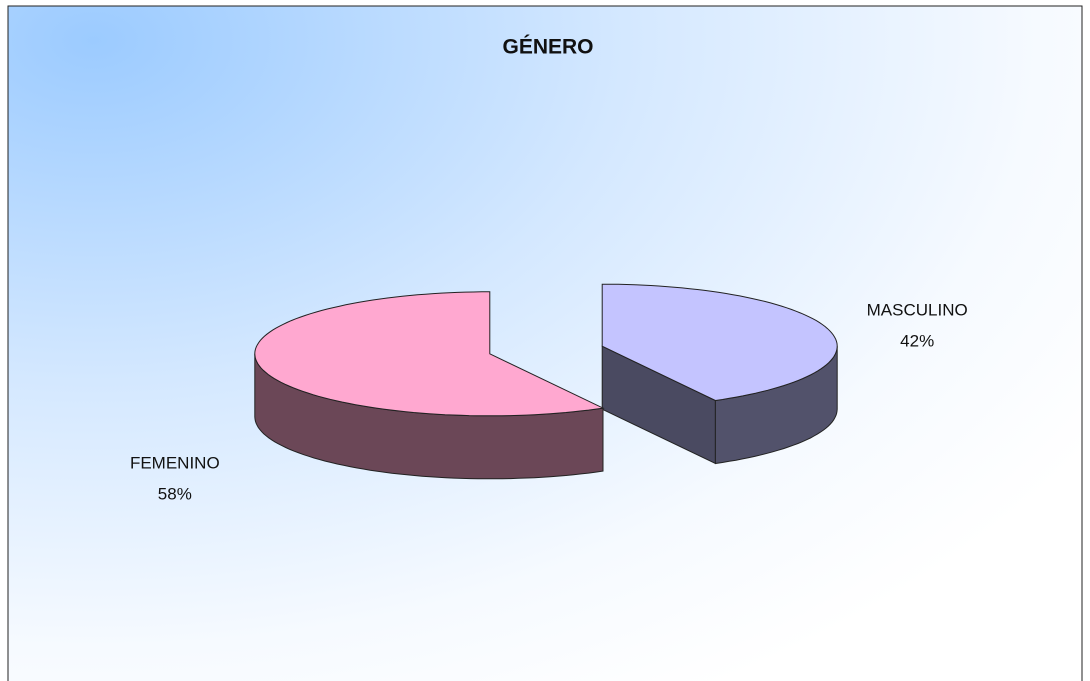  What do you see at coordinates (175, 494) in the screenshot?
I see `slice-value-label: 58%` at bounding box center [175, 494].